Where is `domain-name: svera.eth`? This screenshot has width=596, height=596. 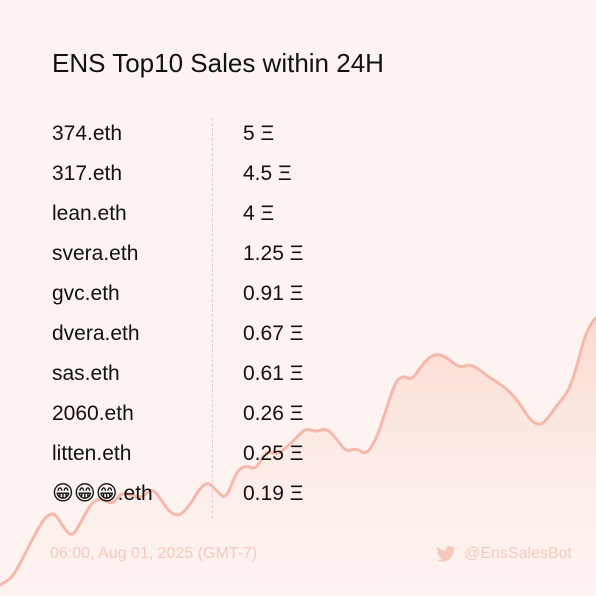 domain-name: svera.eth is located at coordinates (95, 253).